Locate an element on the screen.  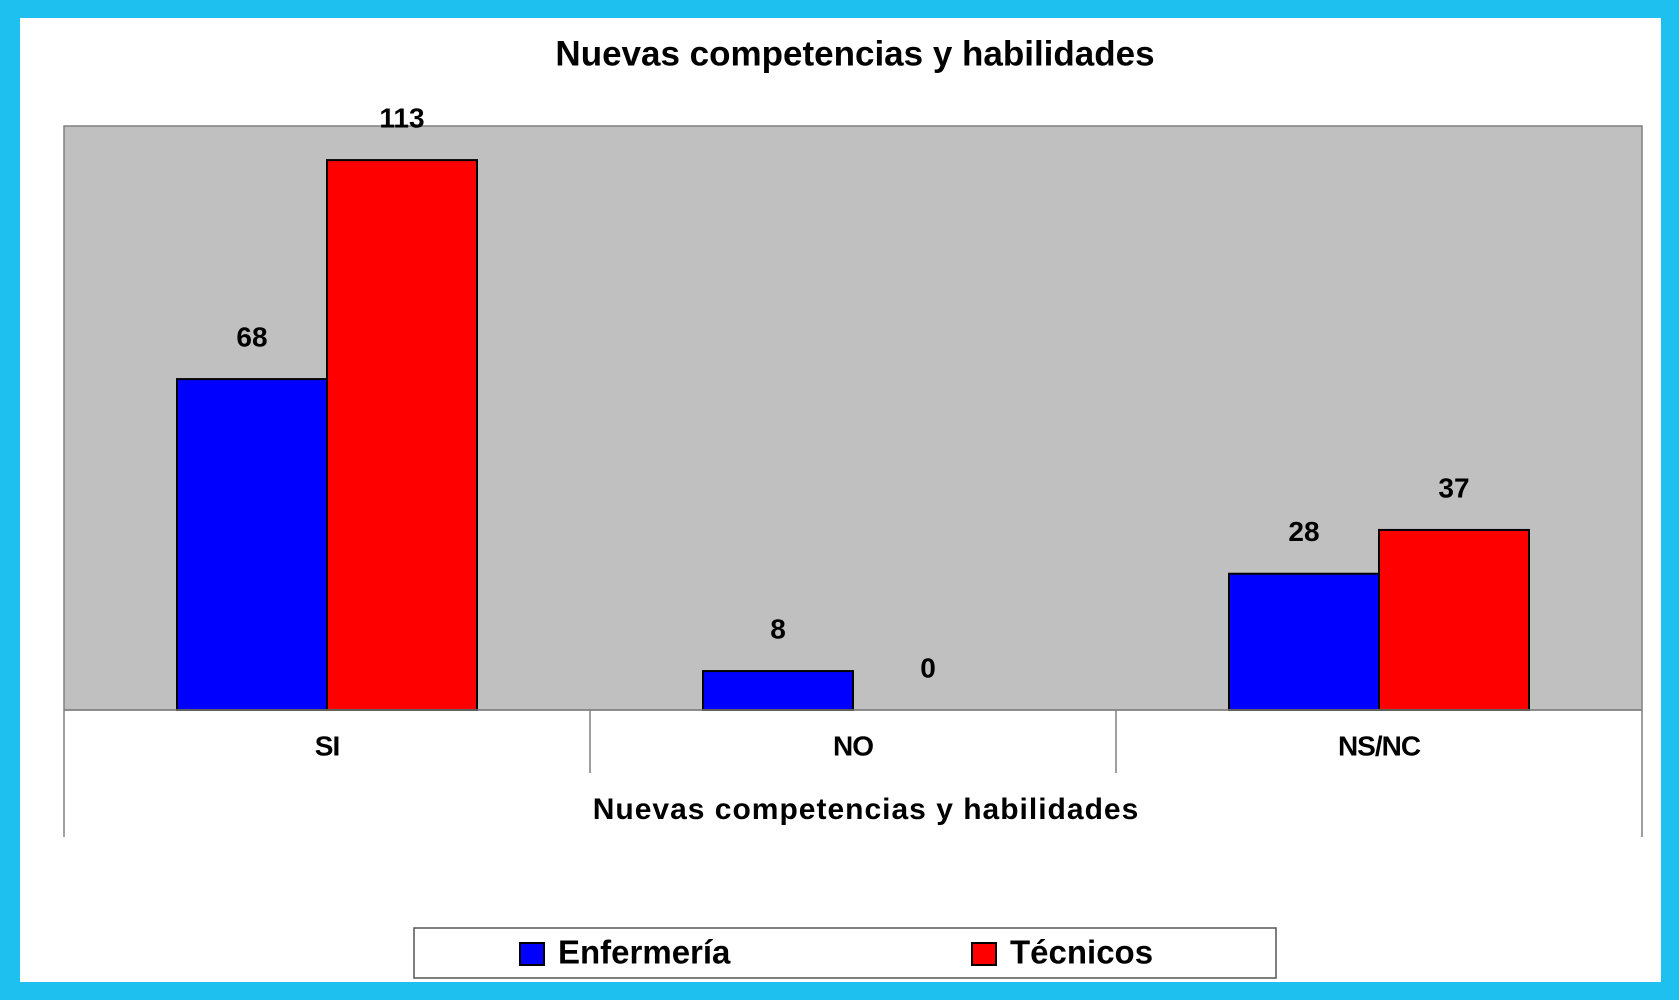
legend-label: Técnicos is located at coordinates (1081, 952).